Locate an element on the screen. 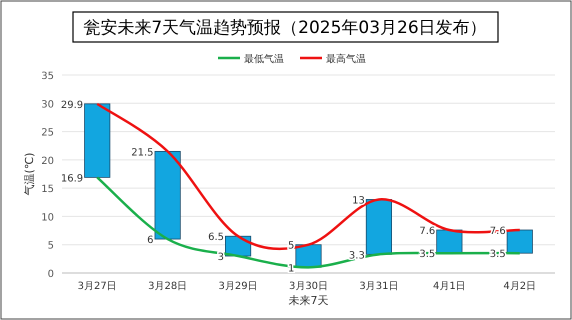  legend-label: 最高气温 is located at coordinates (346, 59).